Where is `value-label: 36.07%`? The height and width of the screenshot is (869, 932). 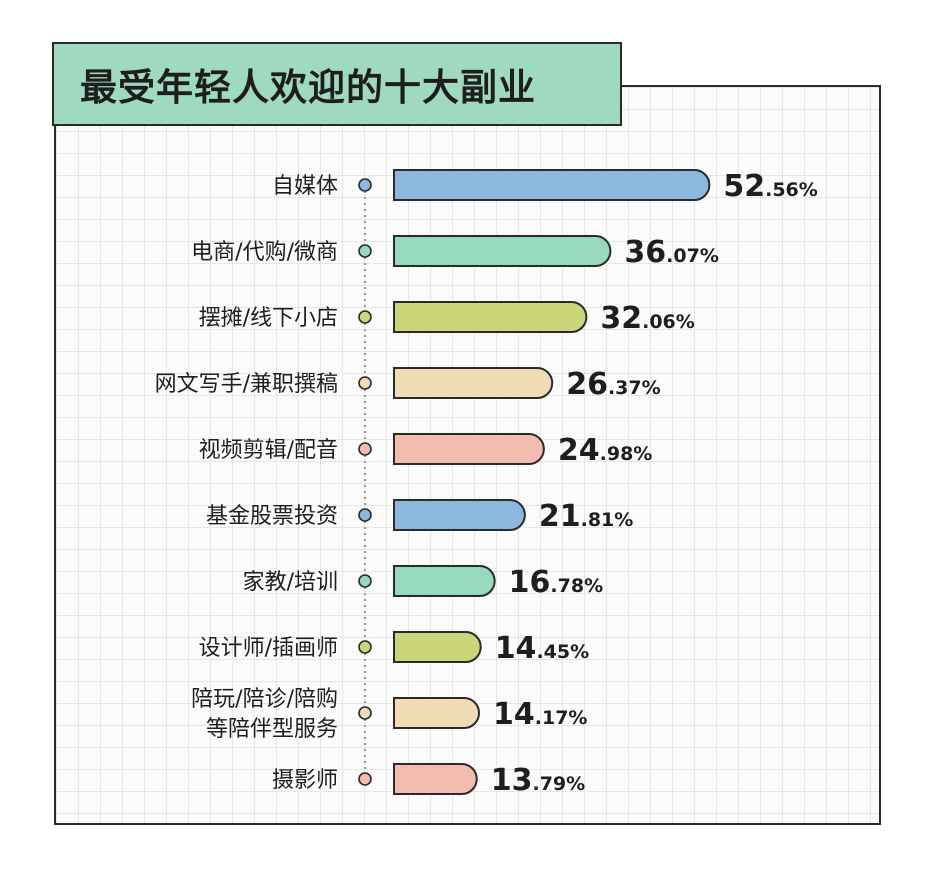
value-label: 36.07% is located at coordinates (671, 252).